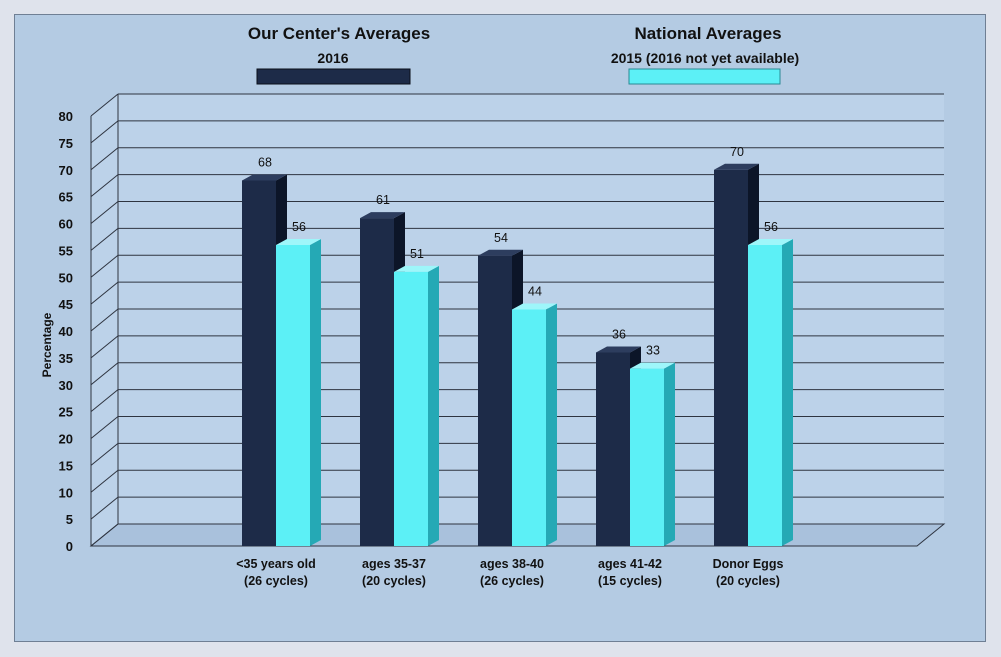 This screenshot has width=1001, height=657. I want to click on y-axis-ticks: 0 5 10 15 20 25 30 35 40 45 50 55 60 65 70 75 80, so click(66, 331).